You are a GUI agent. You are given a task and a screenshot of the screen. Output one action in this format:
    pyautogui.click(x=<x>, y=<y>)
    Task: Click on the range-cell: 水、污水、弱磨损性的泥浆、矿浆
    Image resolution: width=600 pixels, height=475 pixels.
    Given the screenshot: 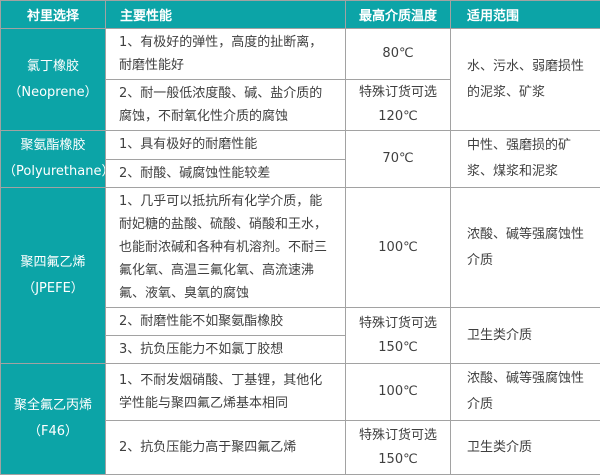 What is the action you would take?
    pyautogui.click(x=525, y=80)
    